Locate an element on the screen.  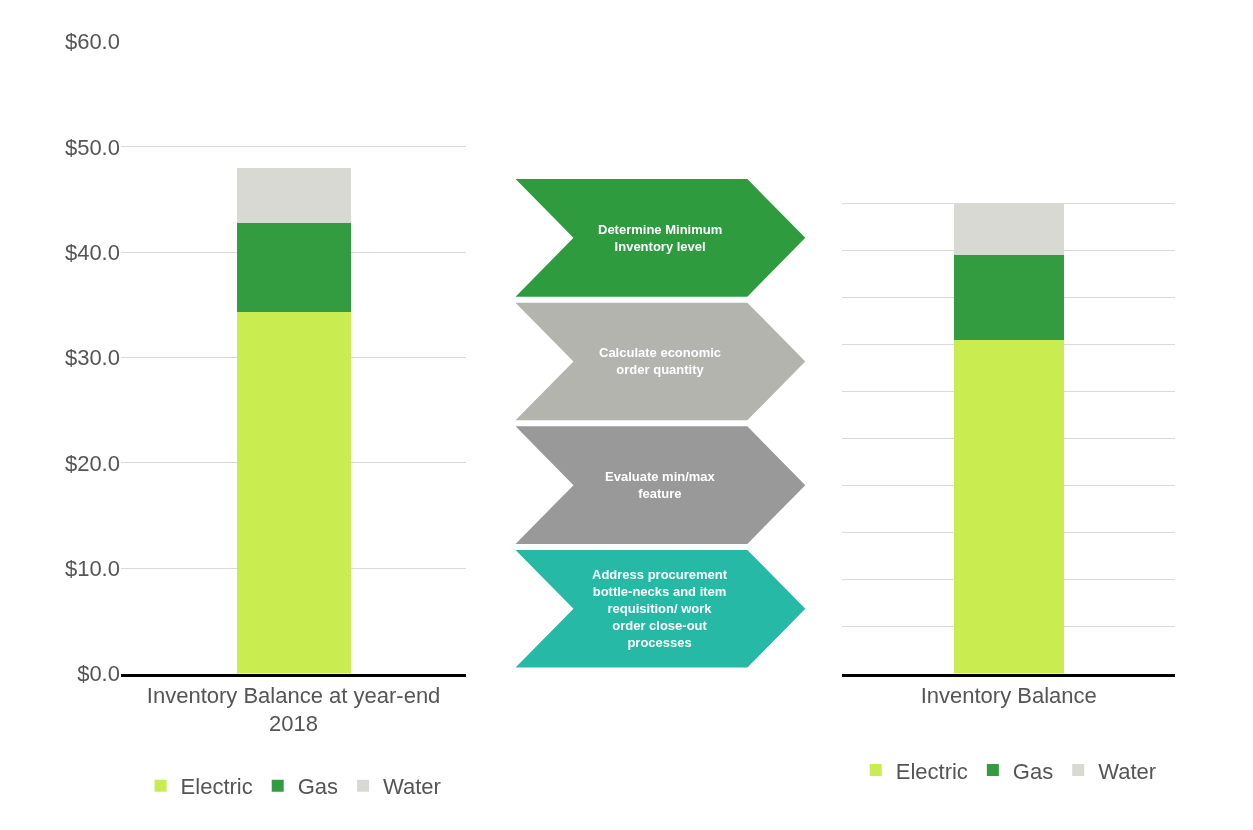
y-tick-label: $0.0 is located at coordinates (98, 674).